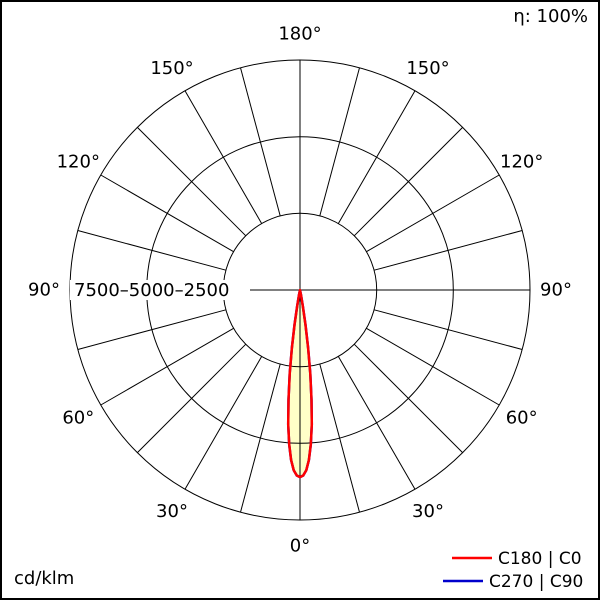  Describe the element at coordinates (536, 582) in the screenshot. I see `legend-label-c270-c90: C270 | C90` at that location.